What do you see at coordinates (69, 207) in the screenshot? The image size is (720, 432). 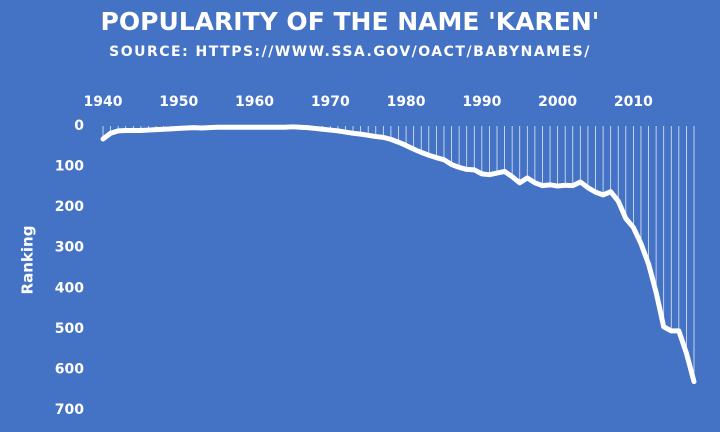 I see `y-tick-label: 200` at bounding box center [69, 207].